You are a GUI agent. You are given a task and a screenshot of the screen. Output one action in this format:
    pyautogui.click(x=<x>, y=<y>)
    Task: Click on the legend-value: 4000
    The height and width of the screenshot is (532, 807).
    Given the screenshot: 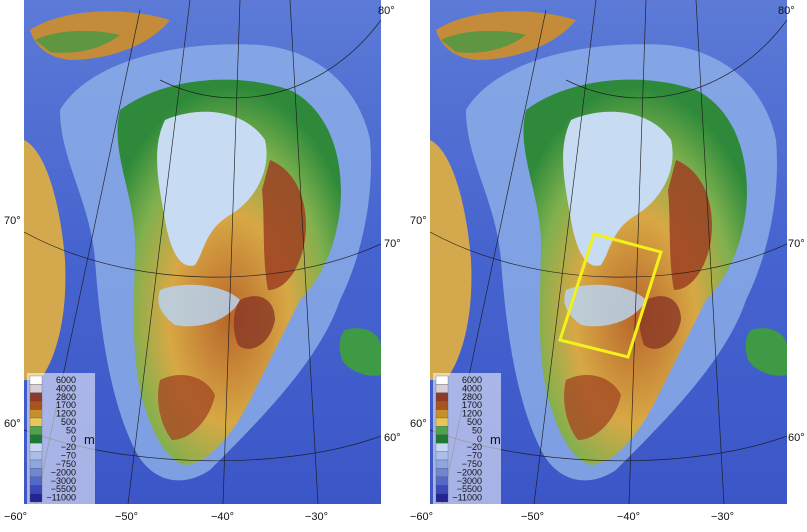 What is the action you would take?
    pyautogui.click(x=472, y=388)
    